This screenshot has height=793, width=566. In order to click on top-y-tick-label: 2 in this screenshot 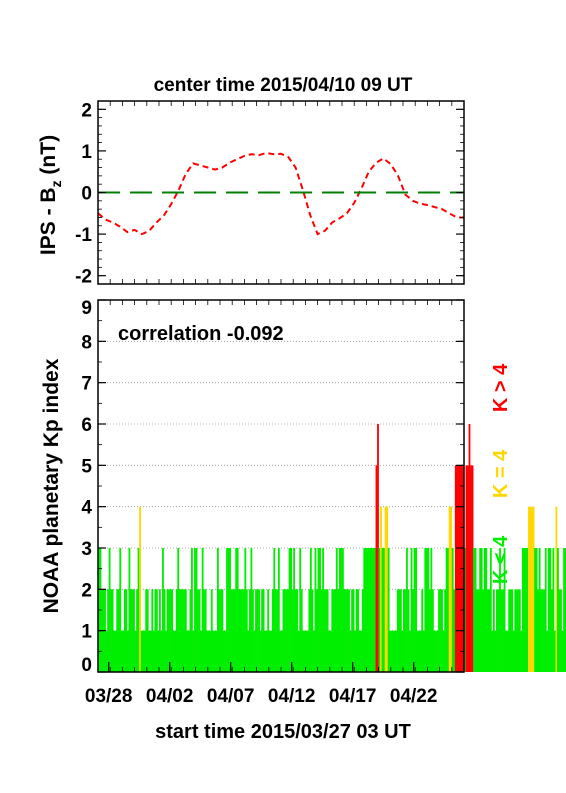, I will do `click(86, 110)`.